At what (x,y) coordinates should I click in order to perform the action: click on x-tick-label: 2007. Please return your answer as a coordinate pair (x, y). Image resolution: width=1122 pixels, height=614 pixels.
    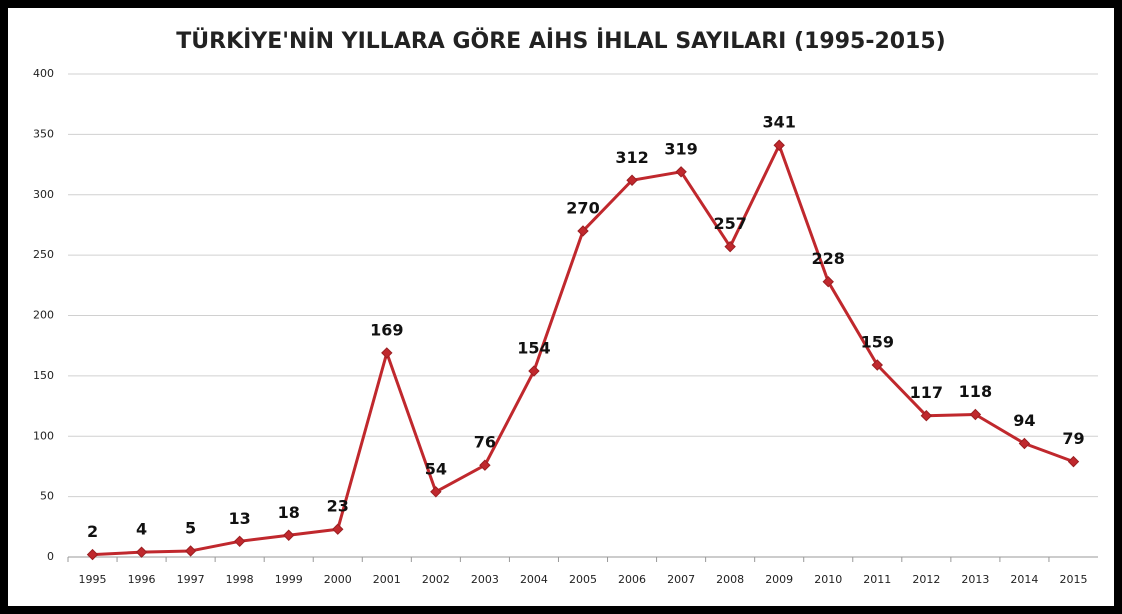
    Looking at the image, I should click on (681, 579).